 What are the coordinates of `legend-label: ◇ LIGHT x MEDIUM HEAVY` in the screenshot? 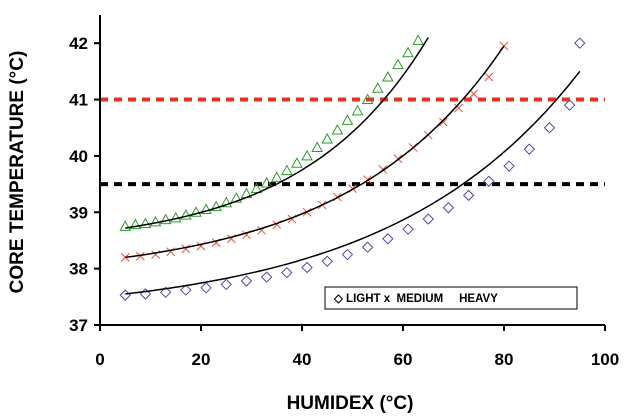 It's located at (415, 299).